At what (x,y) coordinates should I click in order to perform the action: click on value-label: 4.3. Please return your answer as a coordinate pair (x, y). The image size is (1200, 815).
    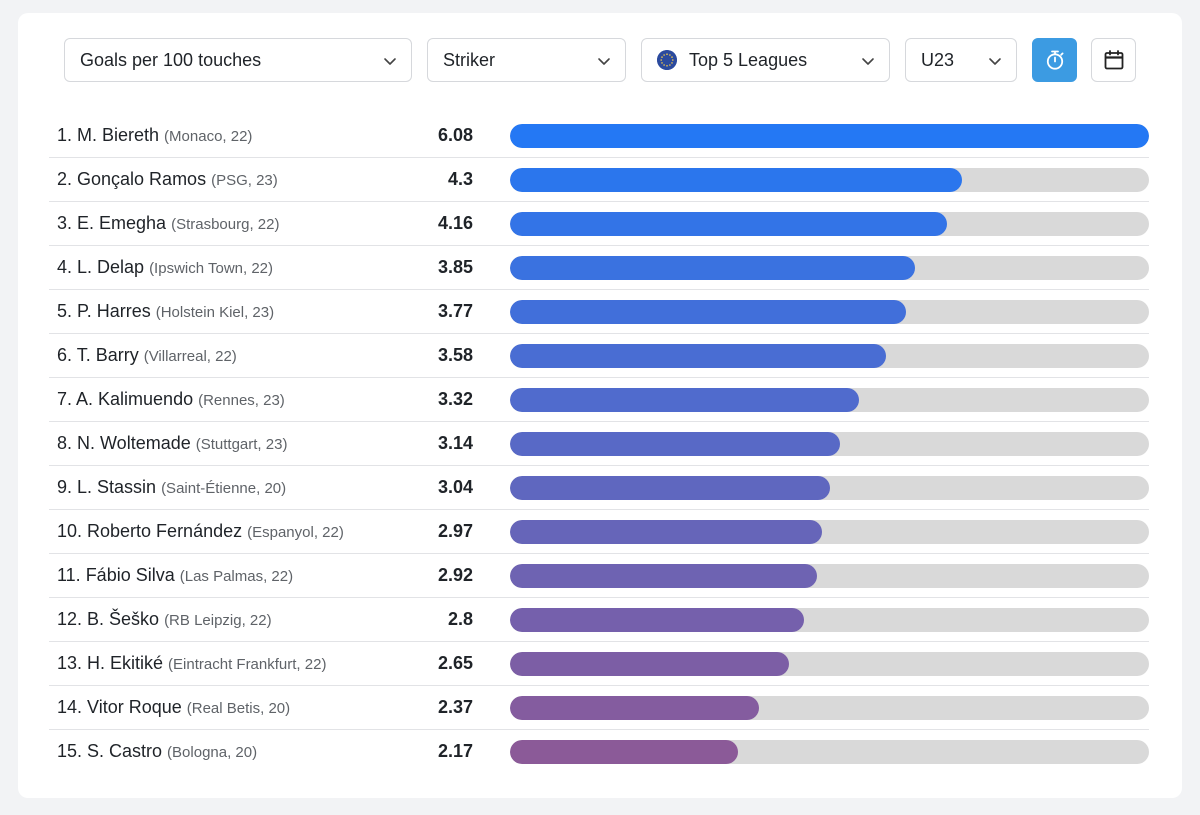
    Looking at the image, I should click on (460, 179).